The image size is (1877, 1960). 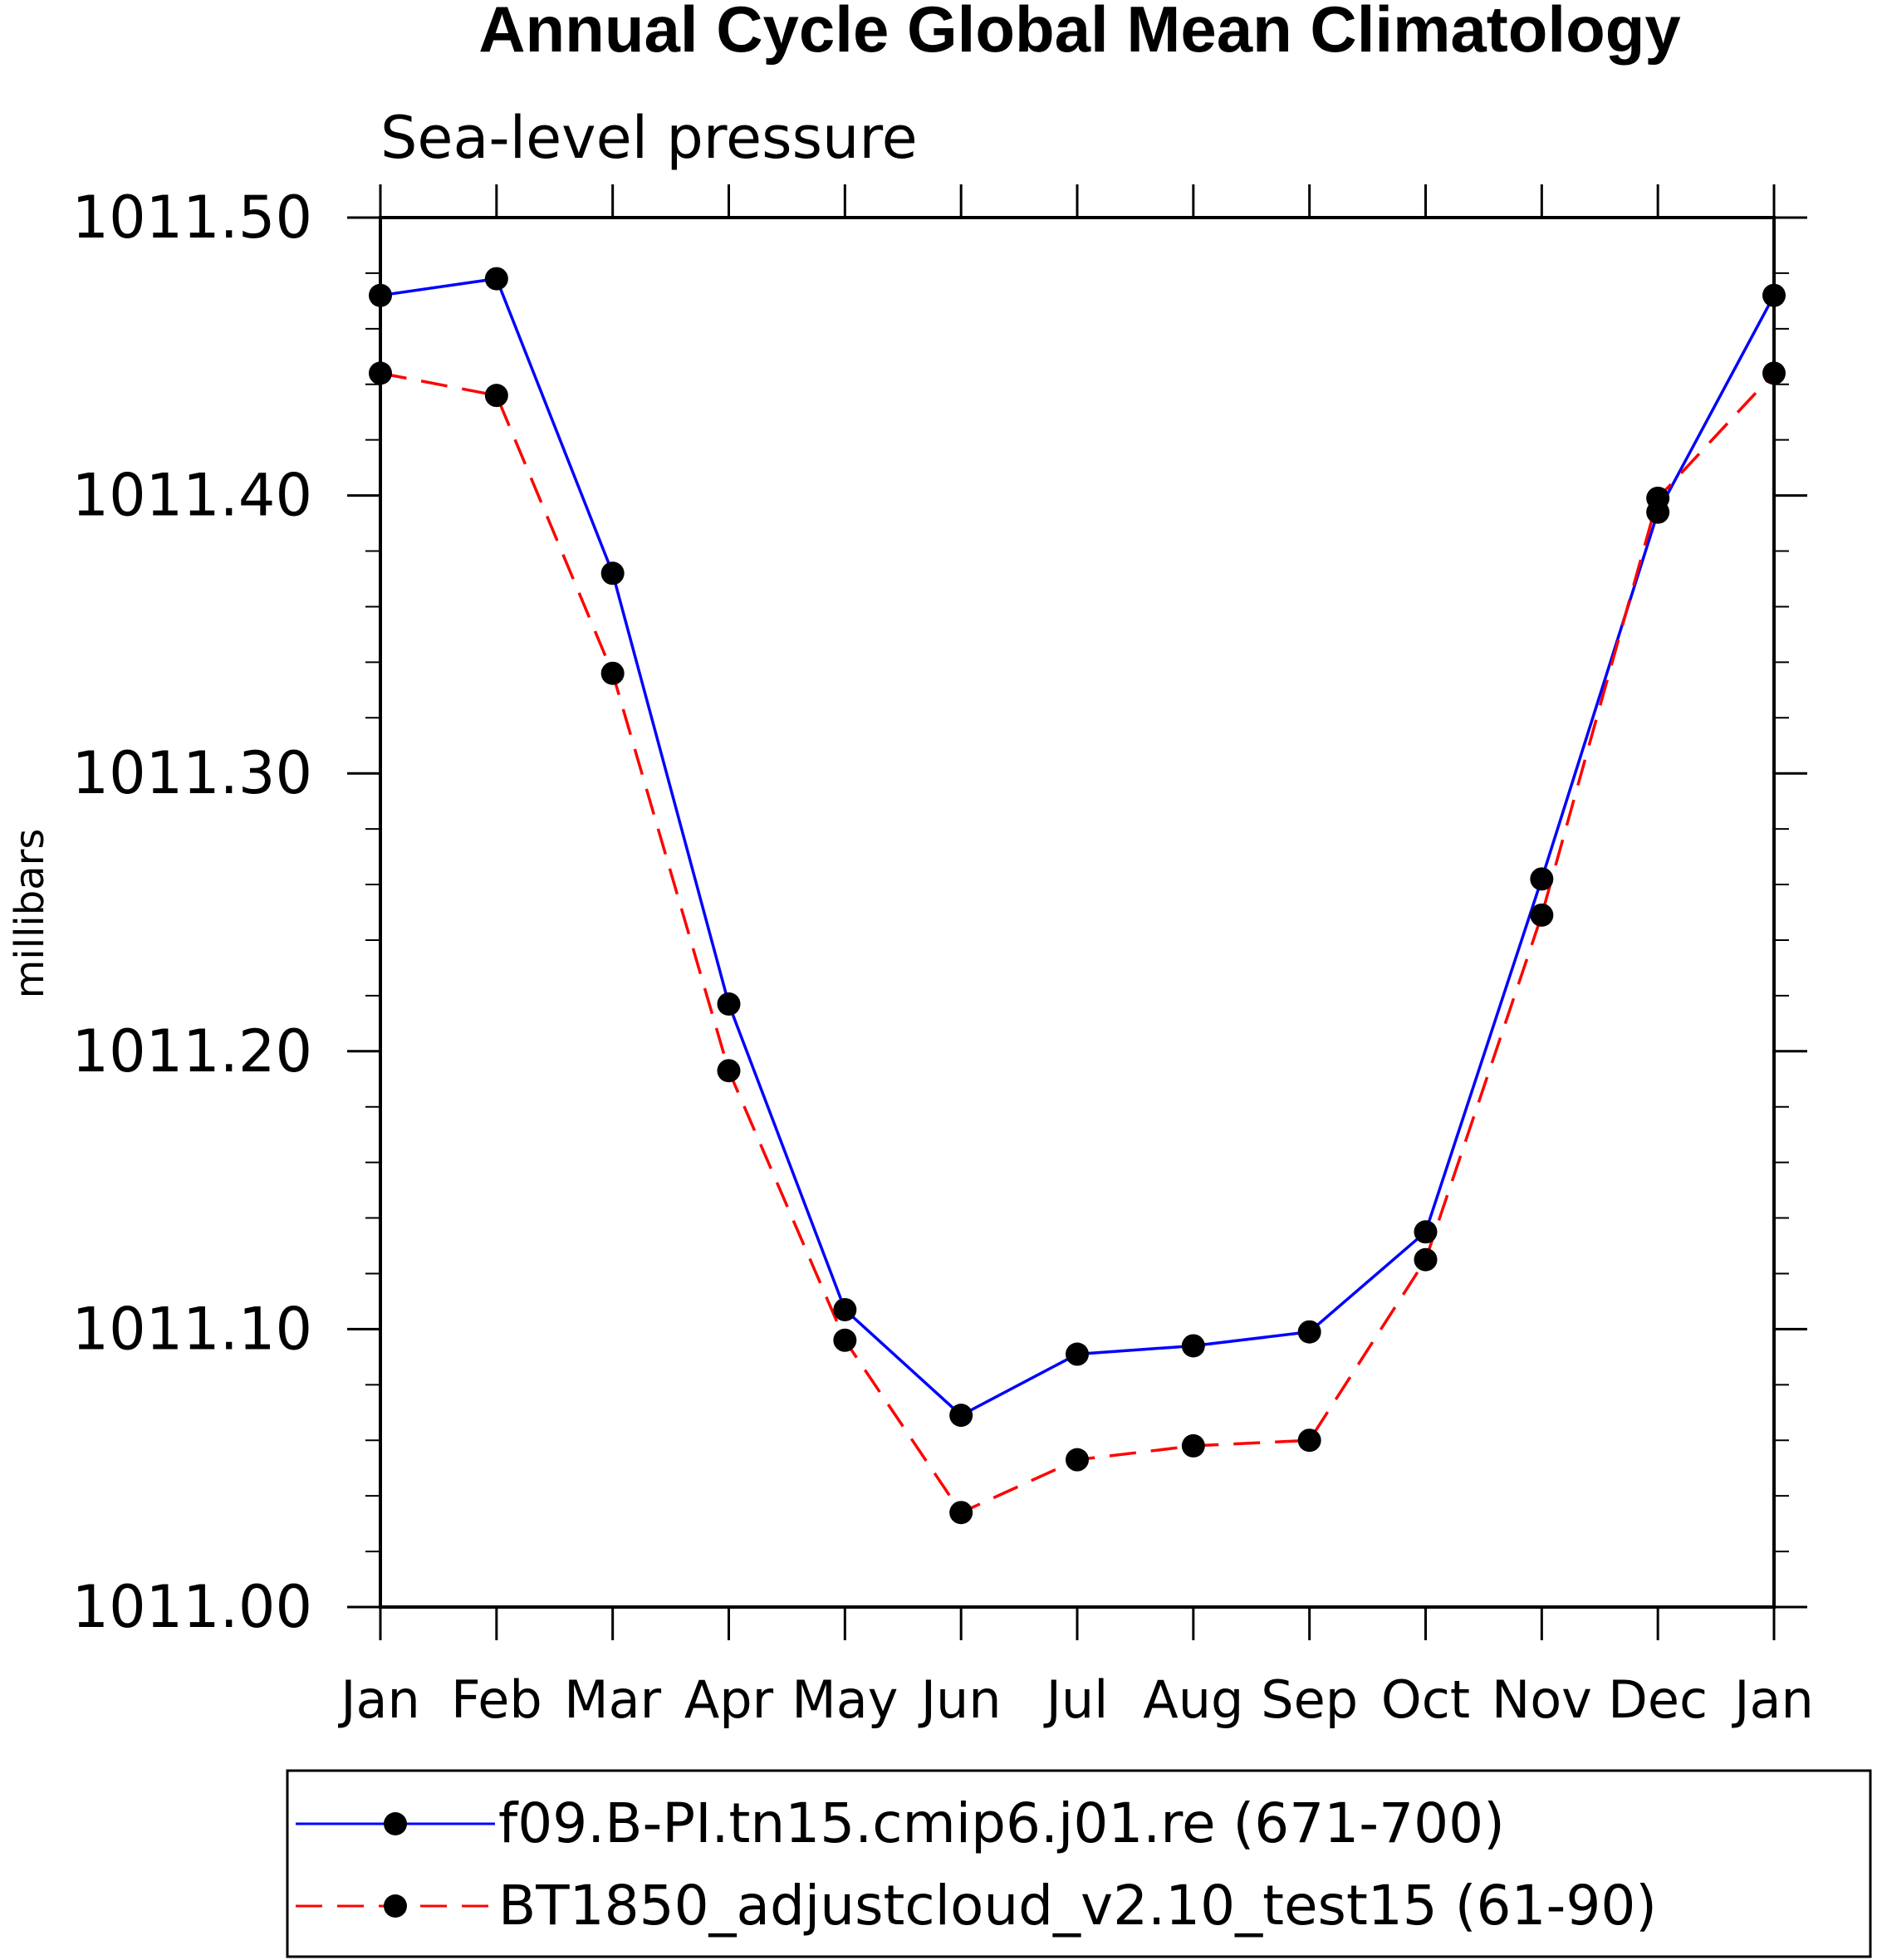 I want to click on legend-box, so click(x=1079, y=1864).